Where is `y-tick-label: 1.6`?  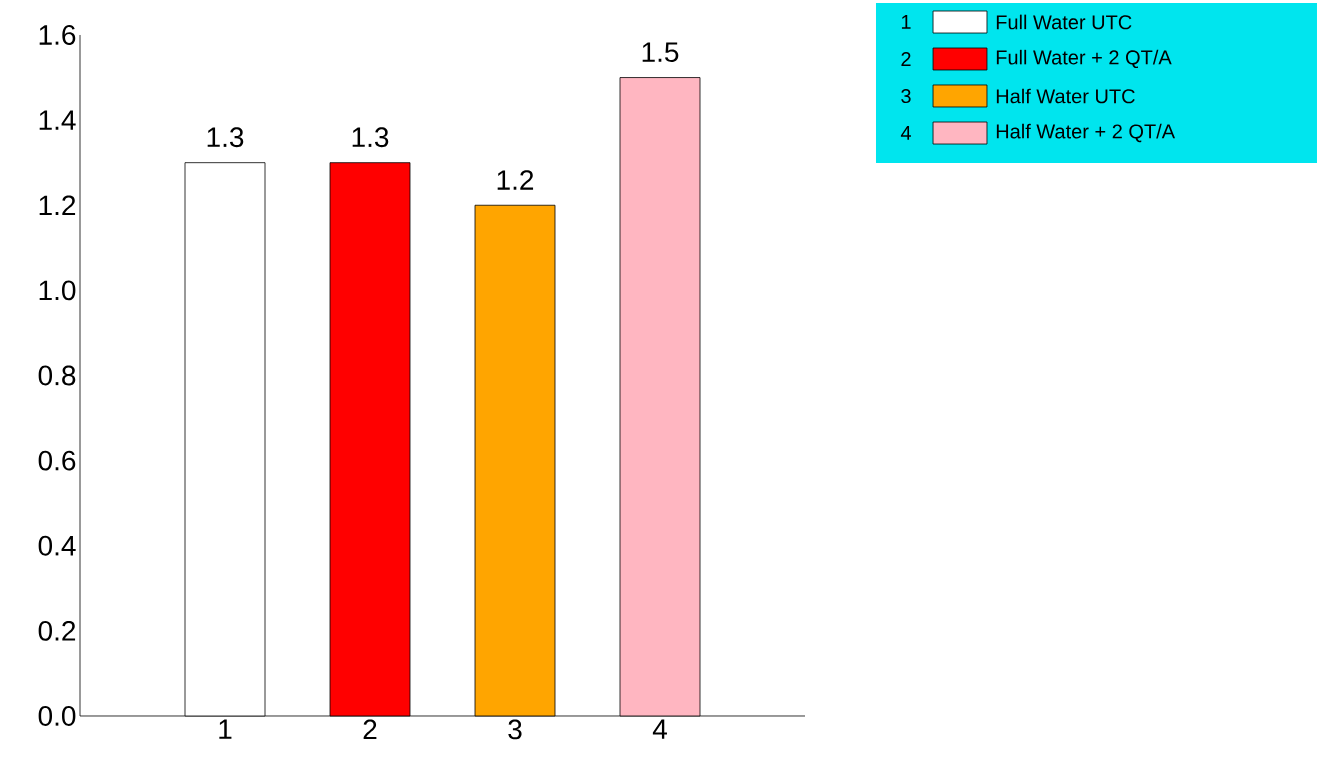 y-tick-label: 1.6 is located at coordinates (57, 35).